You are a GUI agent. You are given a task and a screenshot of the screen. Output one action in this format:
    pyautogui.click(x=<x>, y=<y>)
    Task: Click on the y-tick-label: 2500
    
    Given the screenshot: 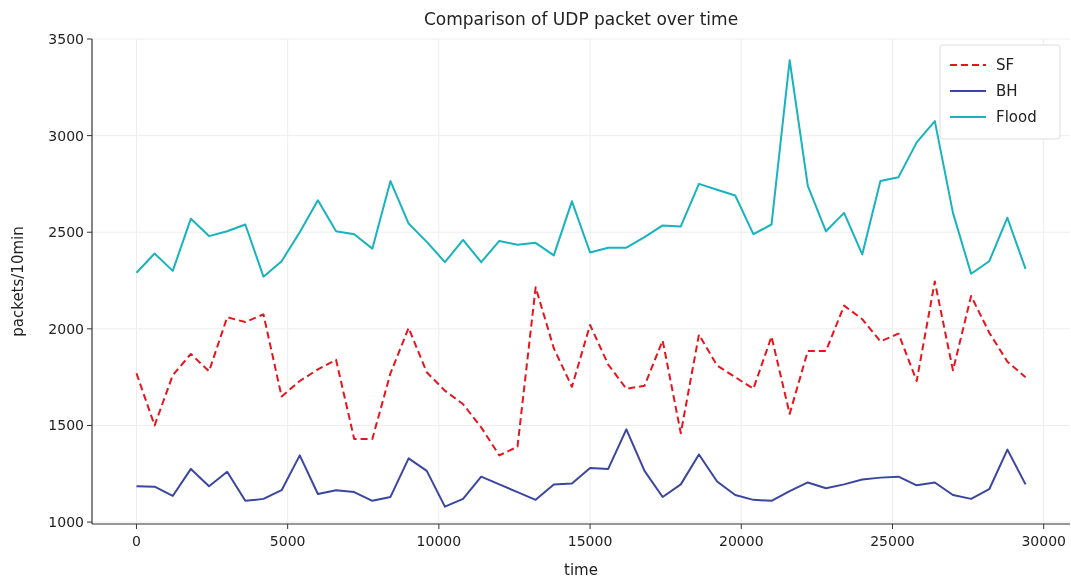 What is the action you would take?
    pyautogui.click(x=66, y=232)
    